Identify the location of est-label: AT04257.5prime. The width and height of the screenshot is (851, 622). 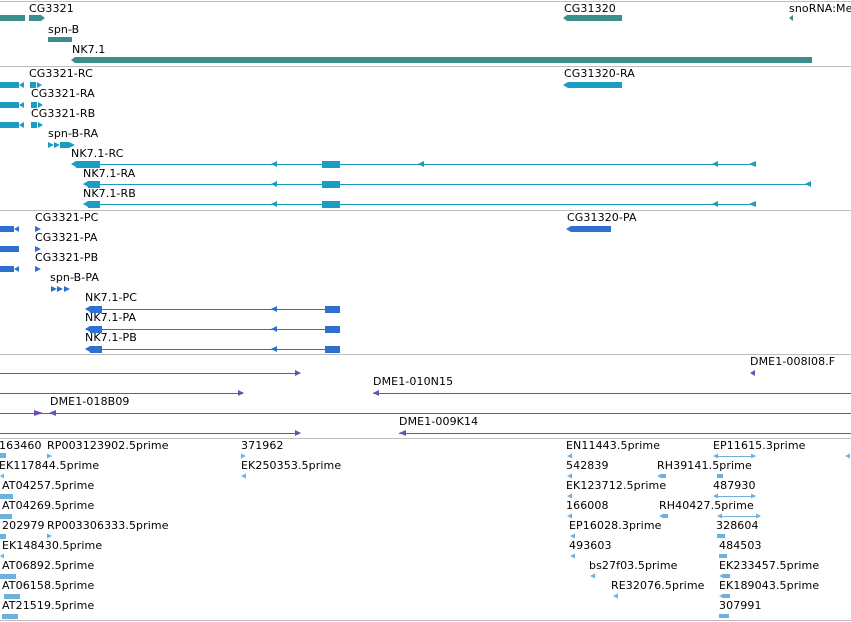
(48, 485).